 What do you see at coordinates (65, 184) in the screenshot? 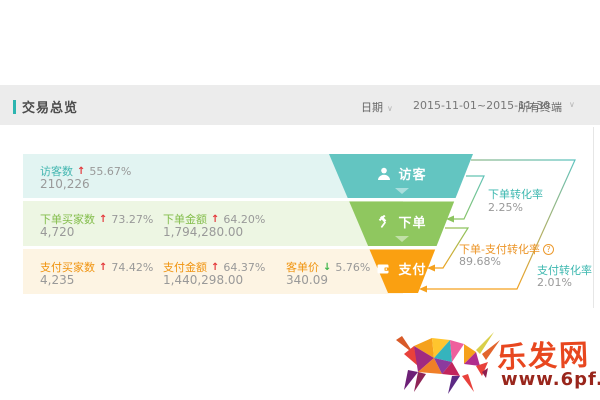
I see `metric-value: 210,226` at bounding box center [65, 184].